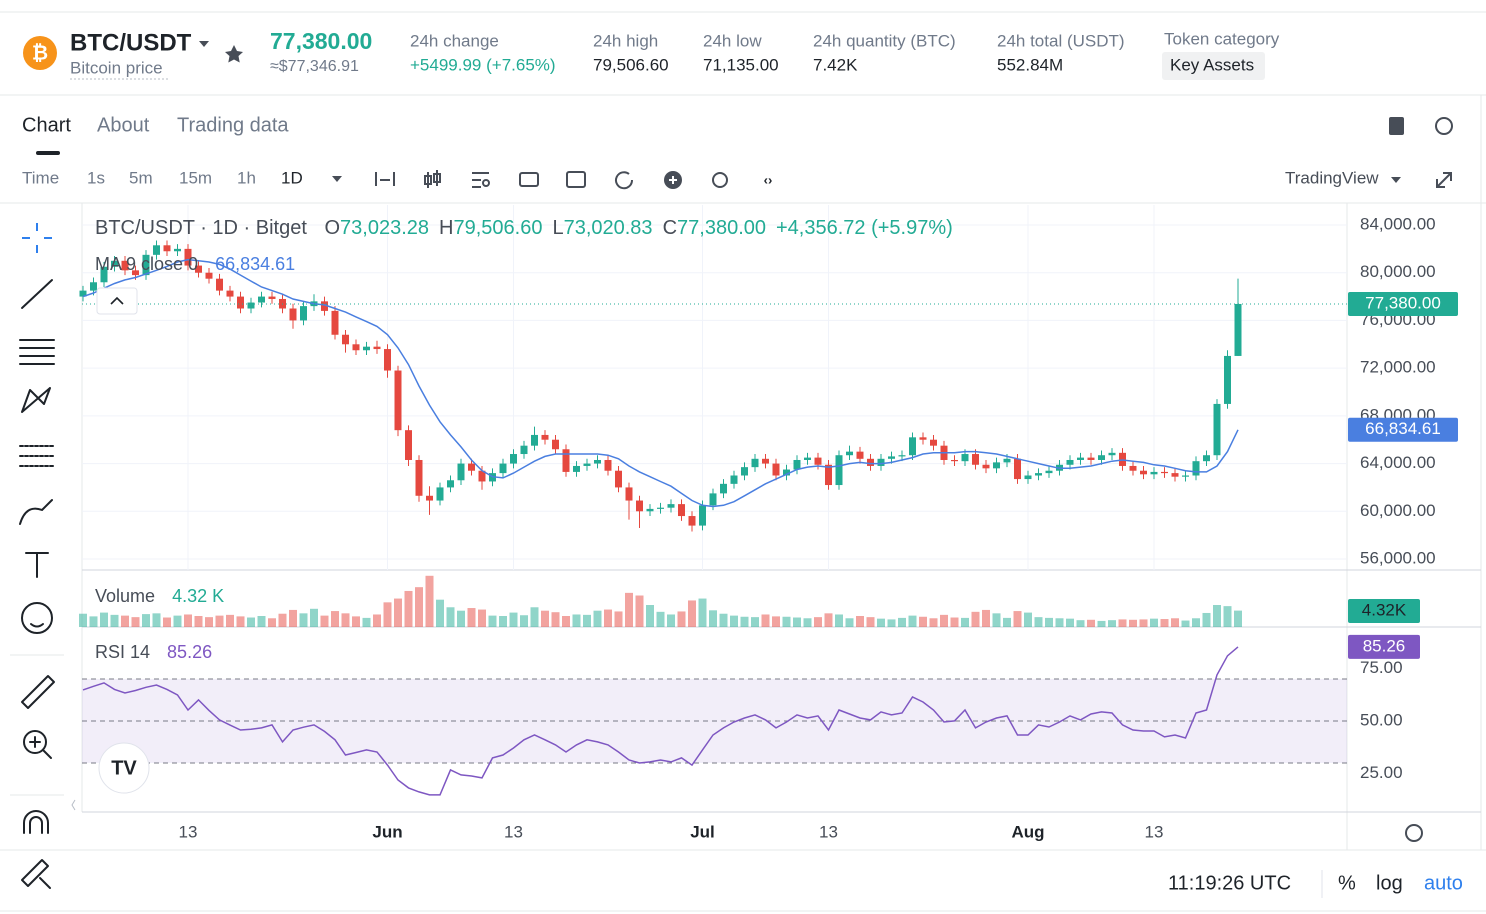 The width and height of the screenshot is (1486, 914). I want to click on pair-subtitle: Bitcoin price, so click(116, 67).